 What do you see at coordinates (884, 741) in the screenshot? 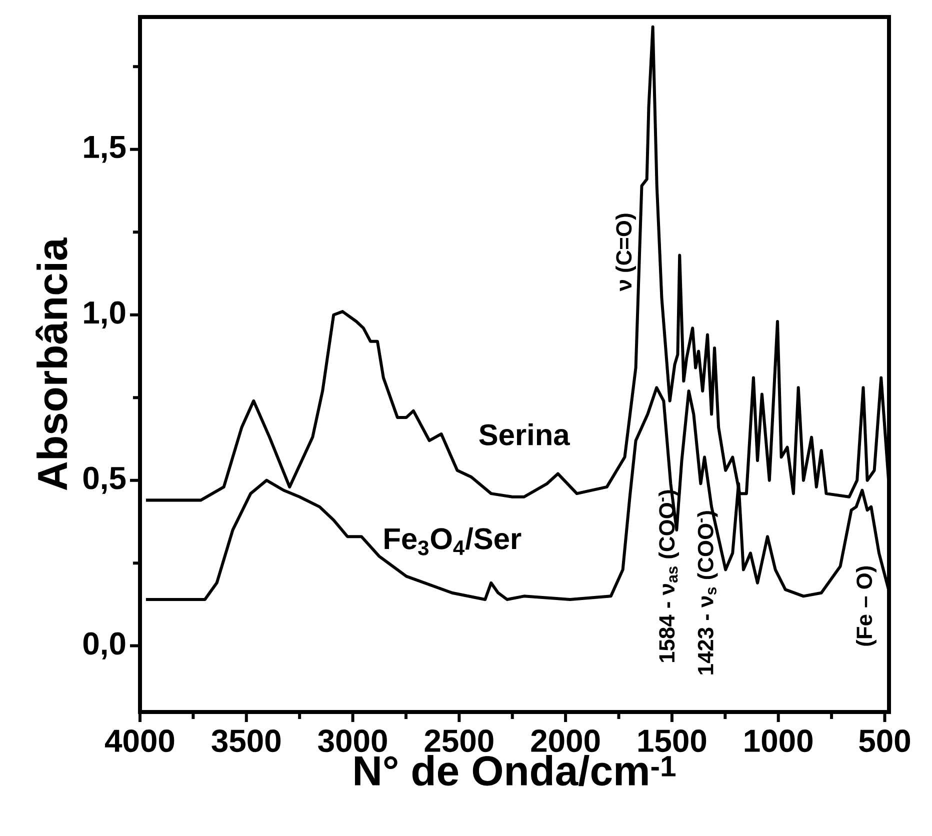
I see `x-tick-label: 500` at bounding box center [884, 741].